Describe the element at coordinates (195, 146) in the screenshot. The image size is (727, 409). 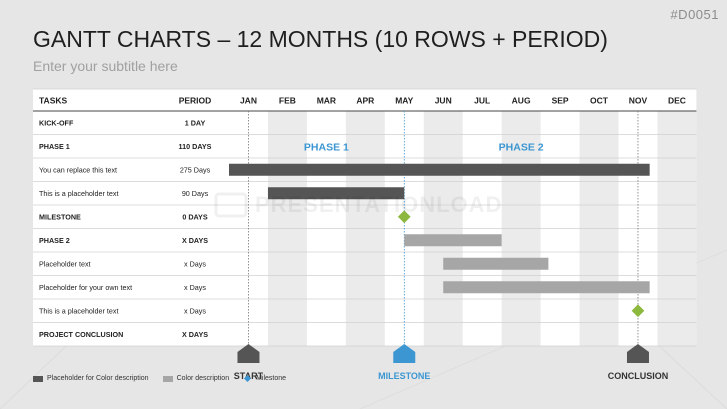
I see `row-period-value: 110 DAYS` at that location.